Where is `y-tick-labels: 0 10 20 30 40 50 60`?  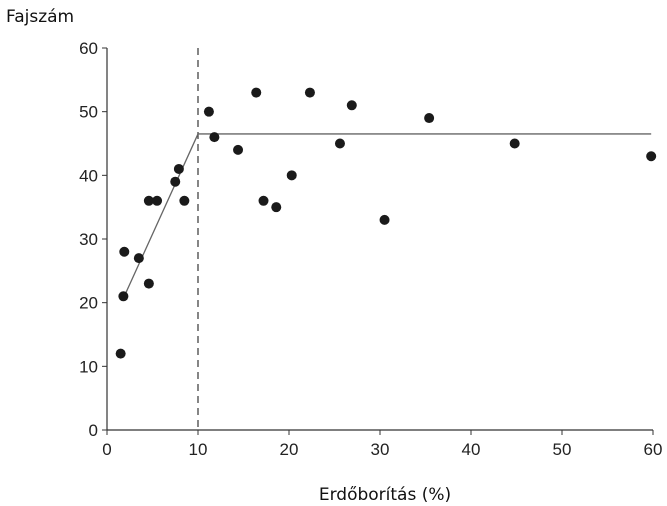 y-tick-labels: 0 10 20 30 40 50 60 is located at coordinates (88, 239).